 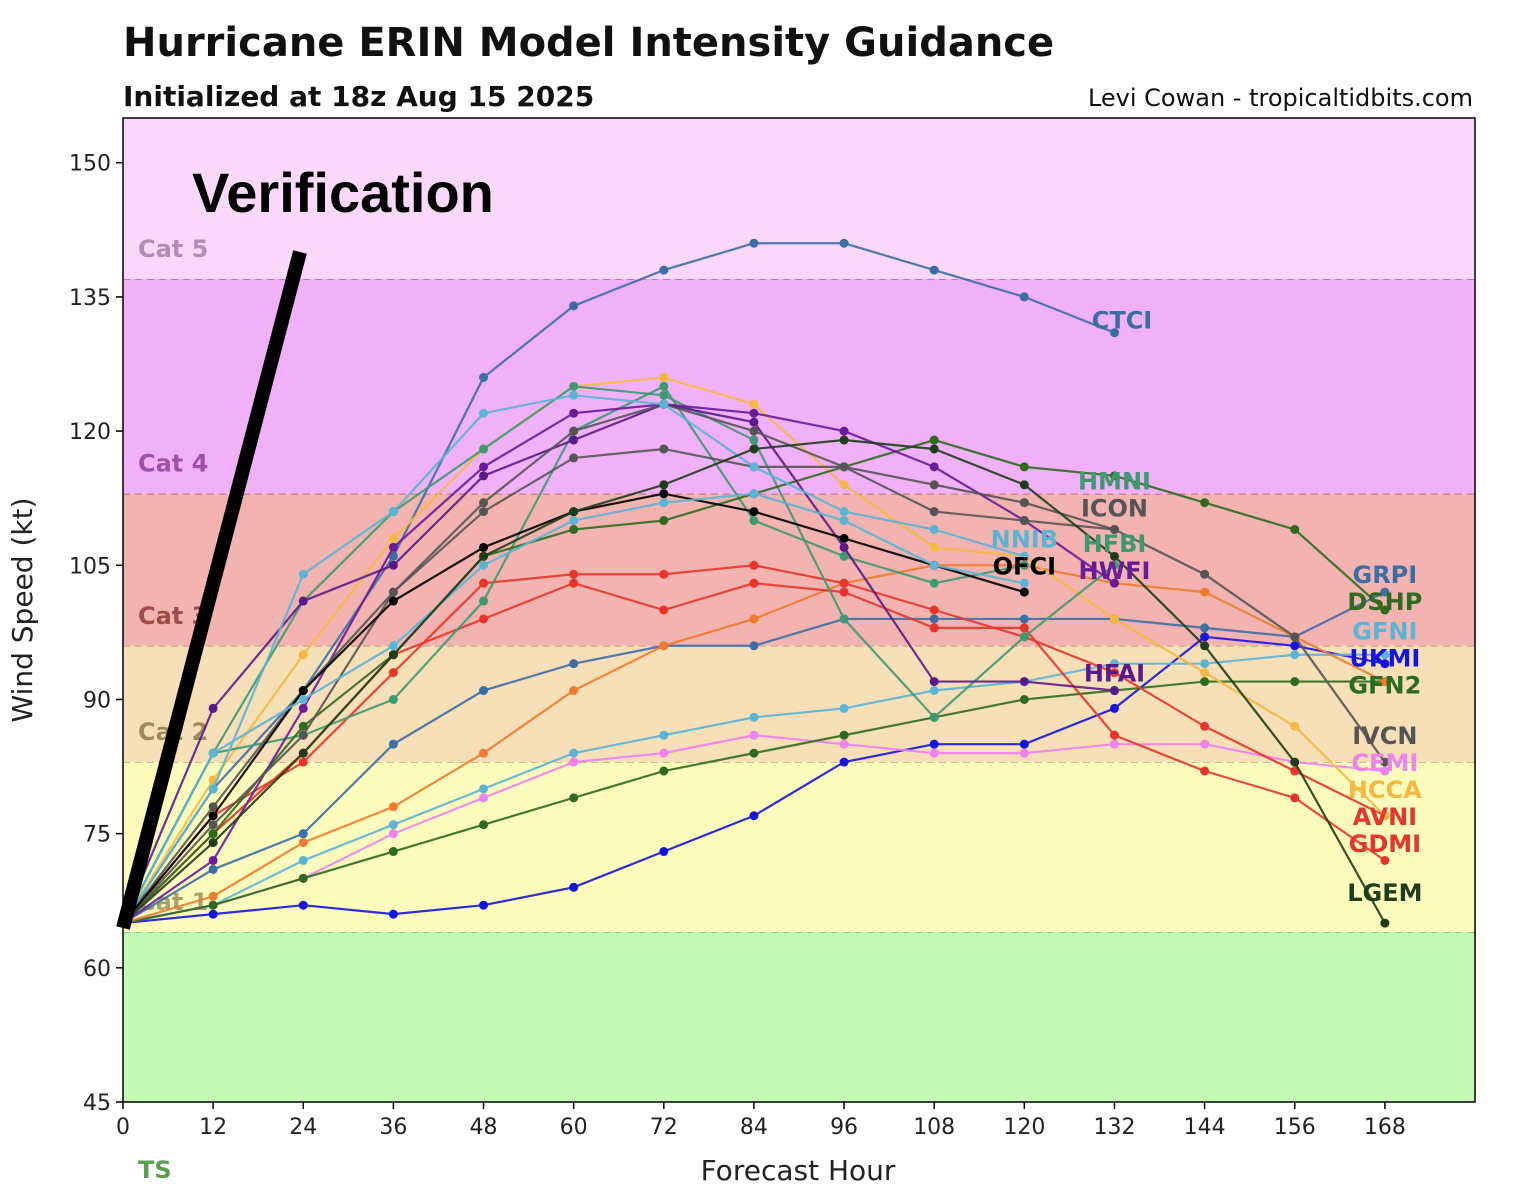 I want to click on y-tick-label: 150, so click(x=90, y=164).